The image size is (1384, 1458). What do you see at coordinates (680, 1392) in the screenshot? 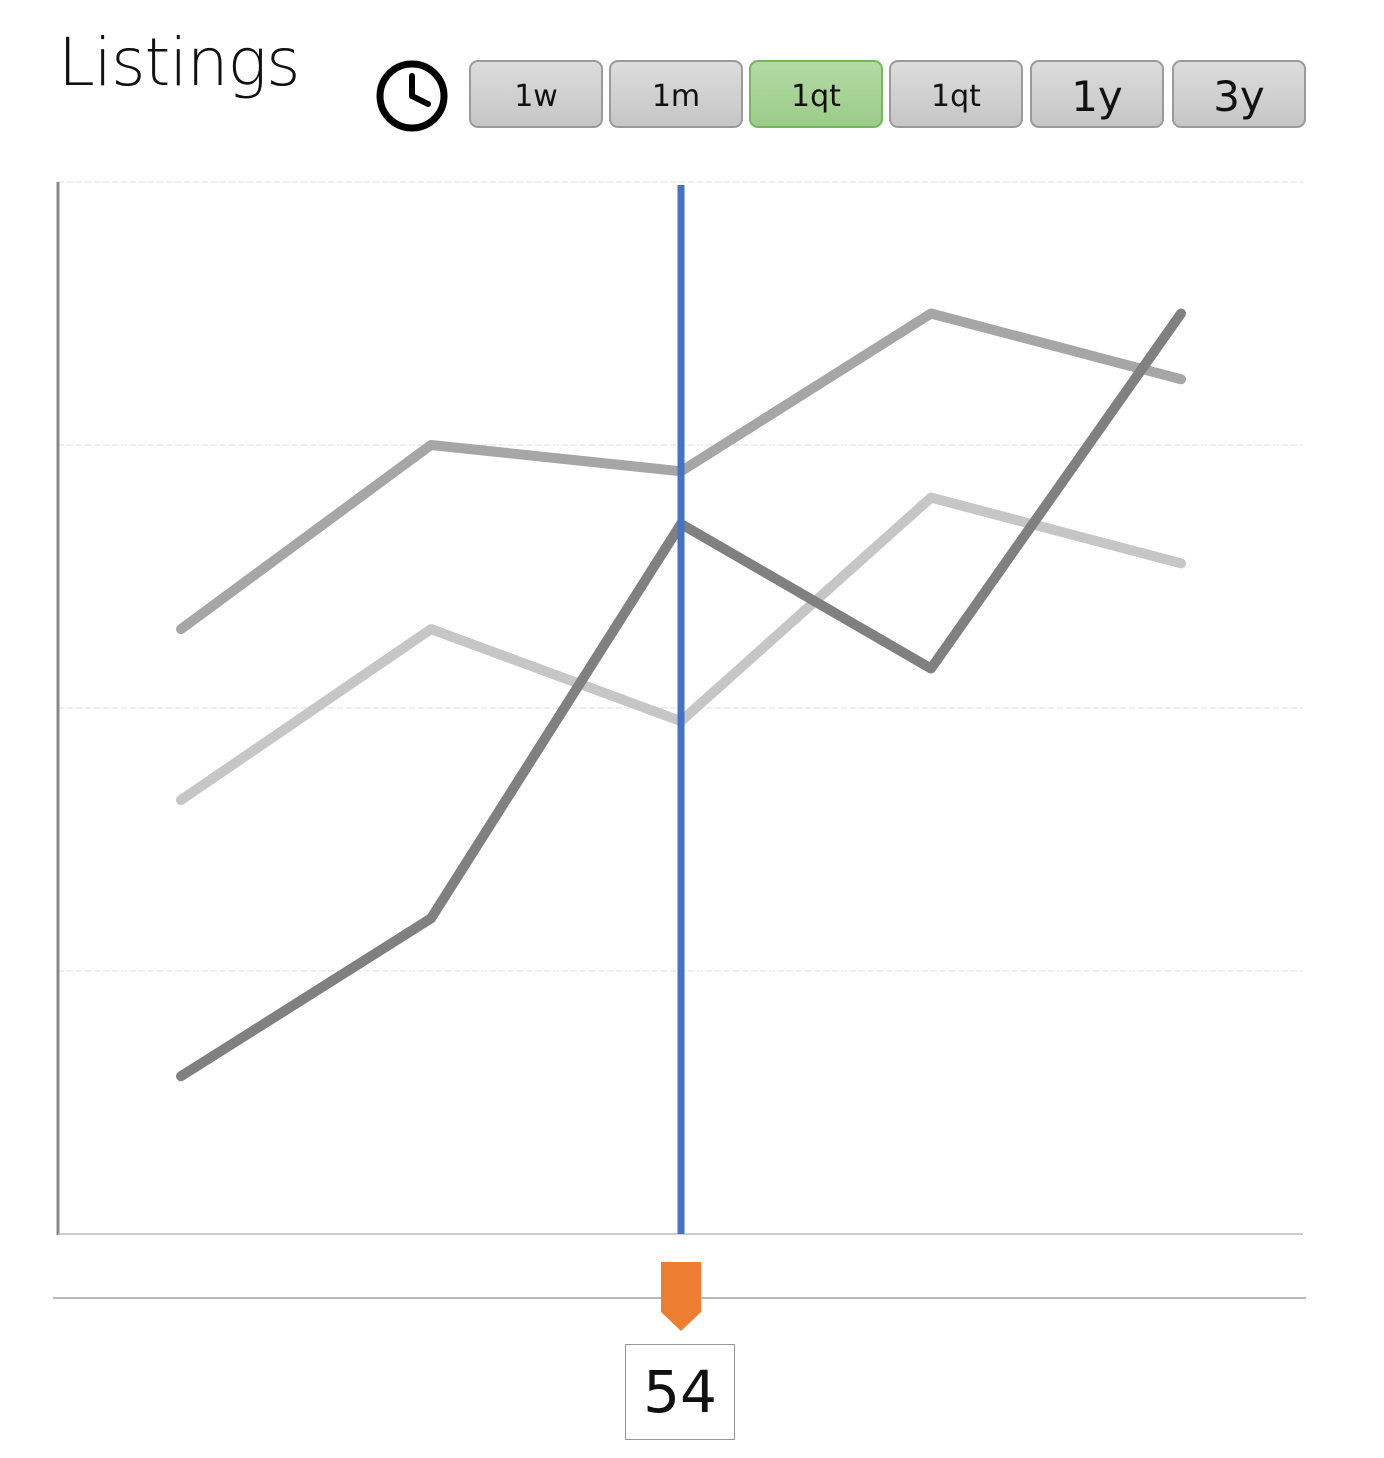
I see `slider-value-box: 54` at bounding box center [680, 1392].